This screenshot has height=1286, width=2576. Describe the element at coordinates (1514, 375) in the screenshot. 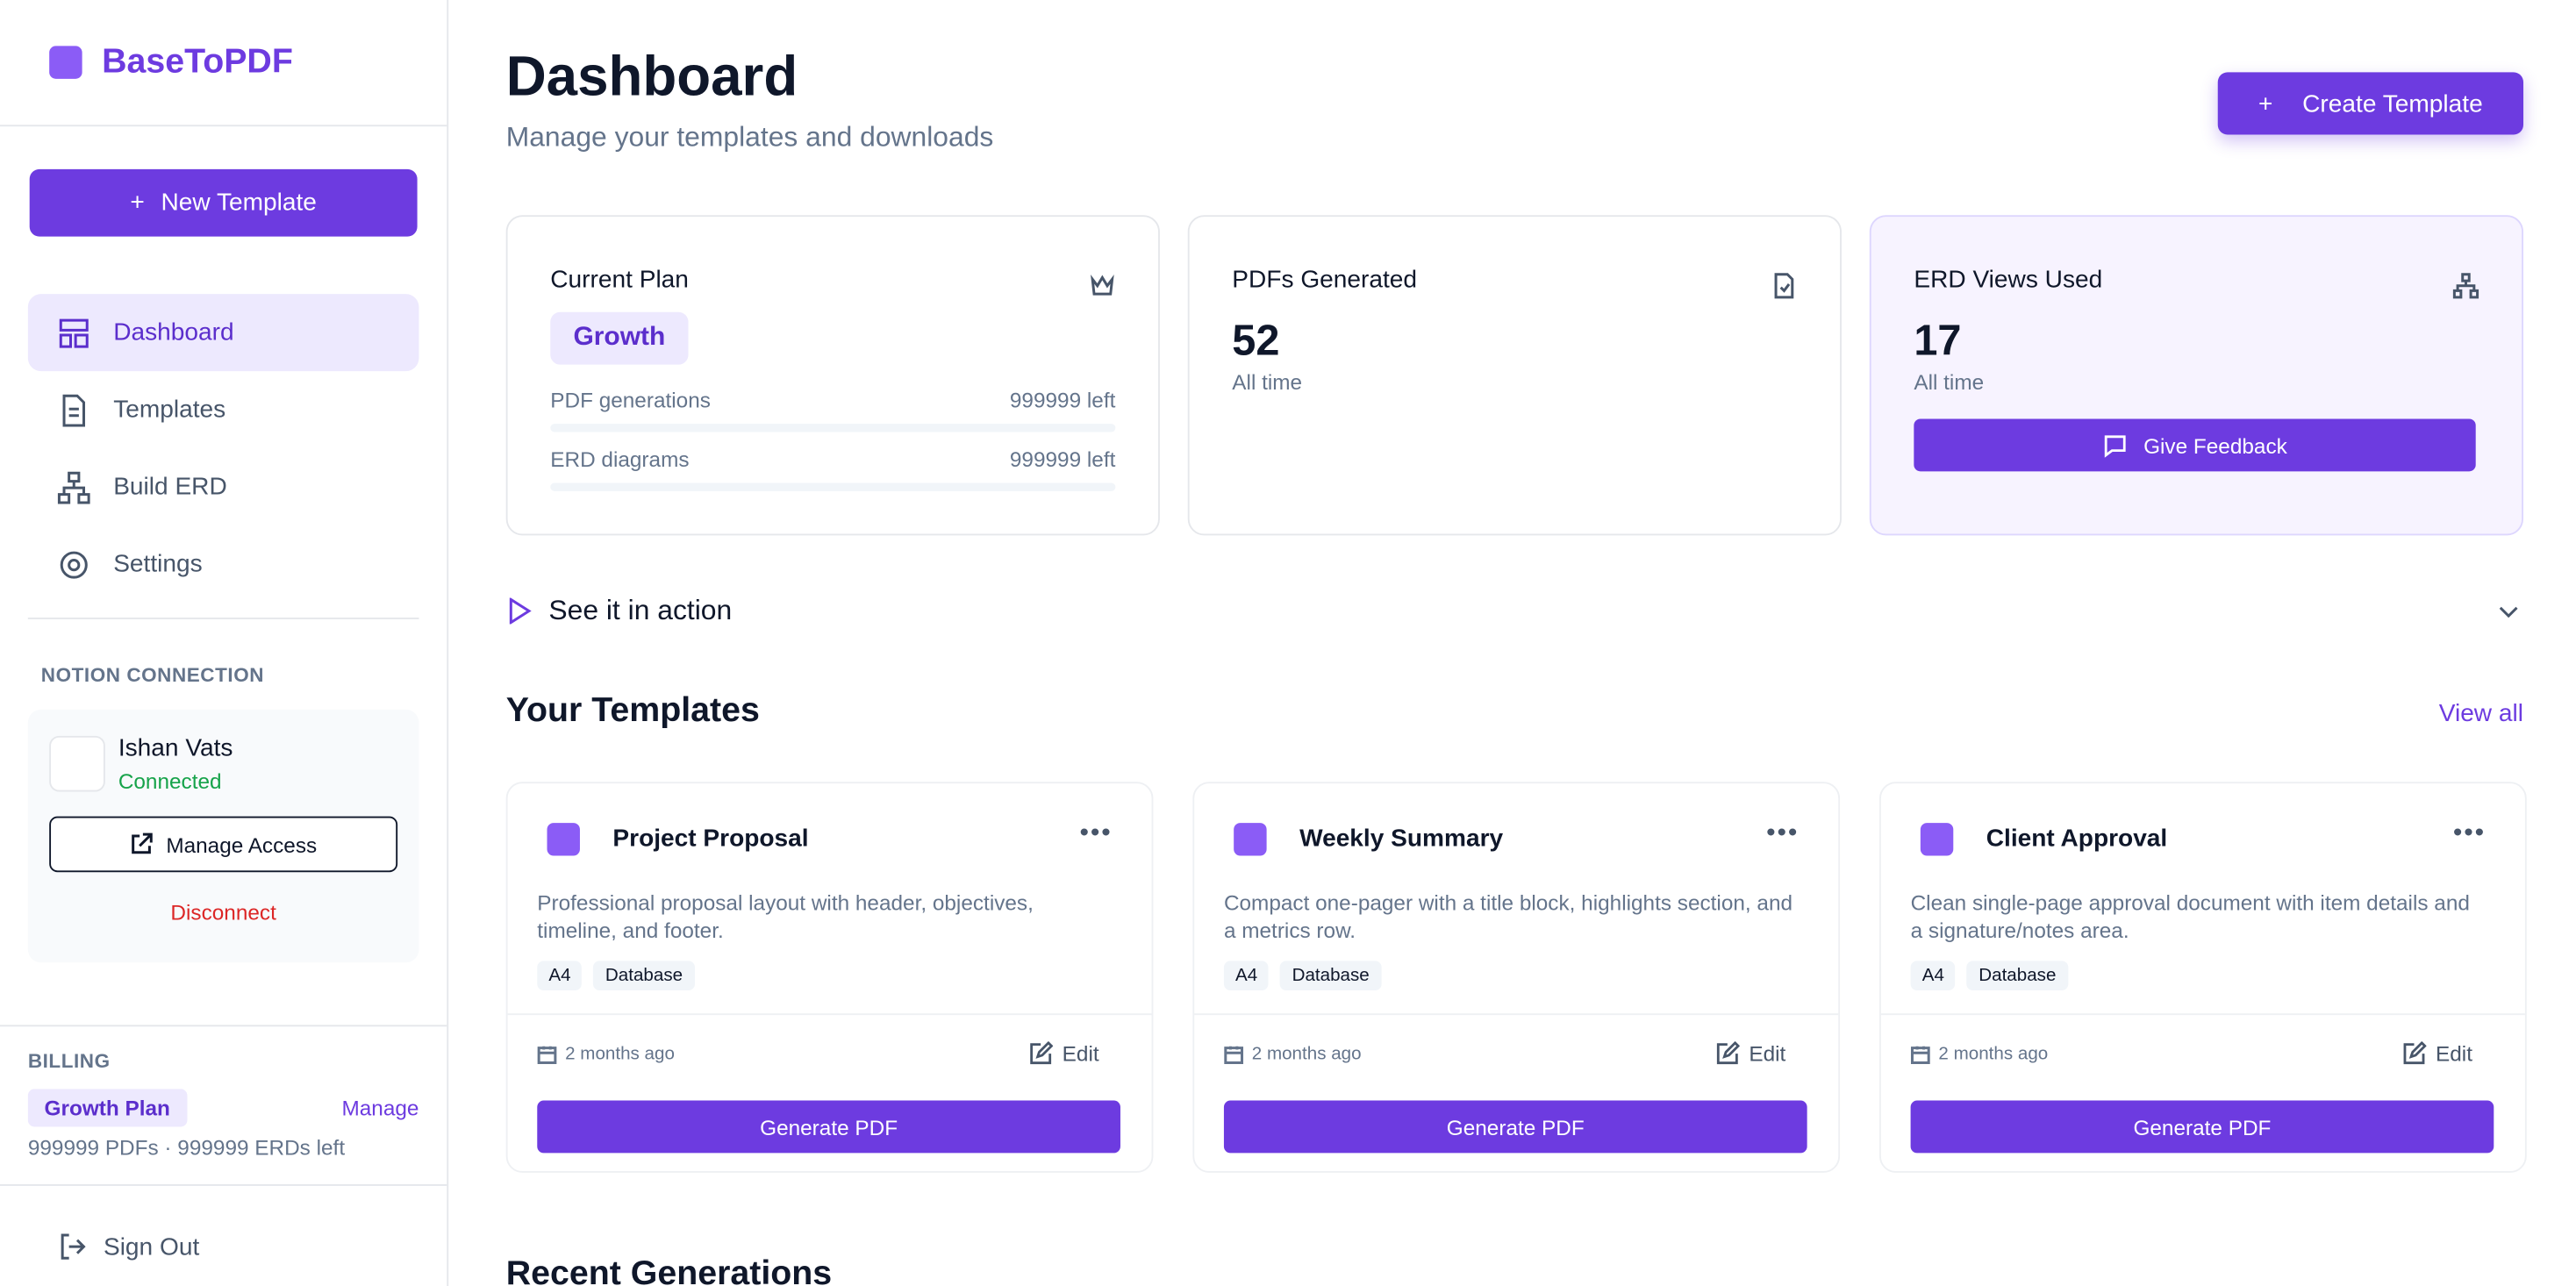

I see `pdfs-card: PDFs Generated 52 All time` at that location.